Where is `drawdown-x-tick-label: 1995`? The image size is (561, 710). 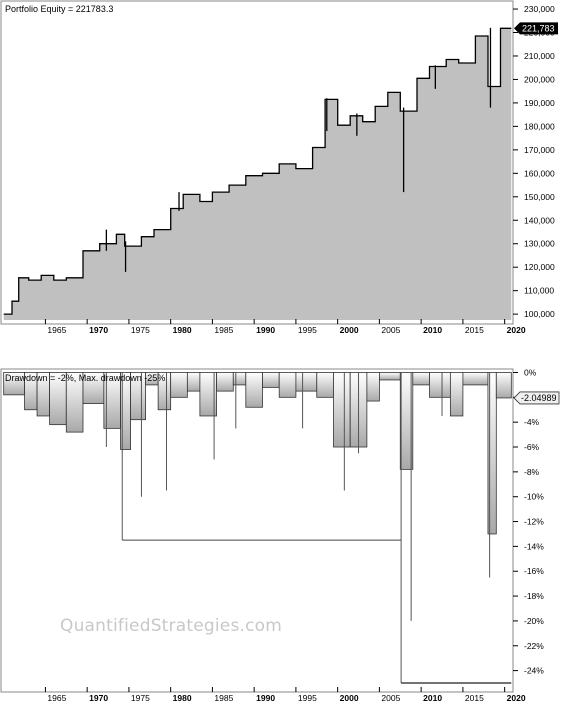
drawdown-x-tick-label: 1995 is located at coordinates (307, 698).